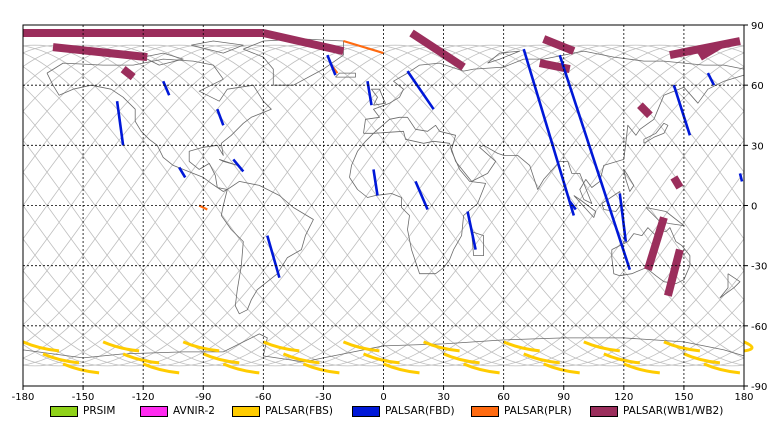 The width and height of the screenshot is (770, 430). I want to click on x-tick-label: -180, so click(23, 397).